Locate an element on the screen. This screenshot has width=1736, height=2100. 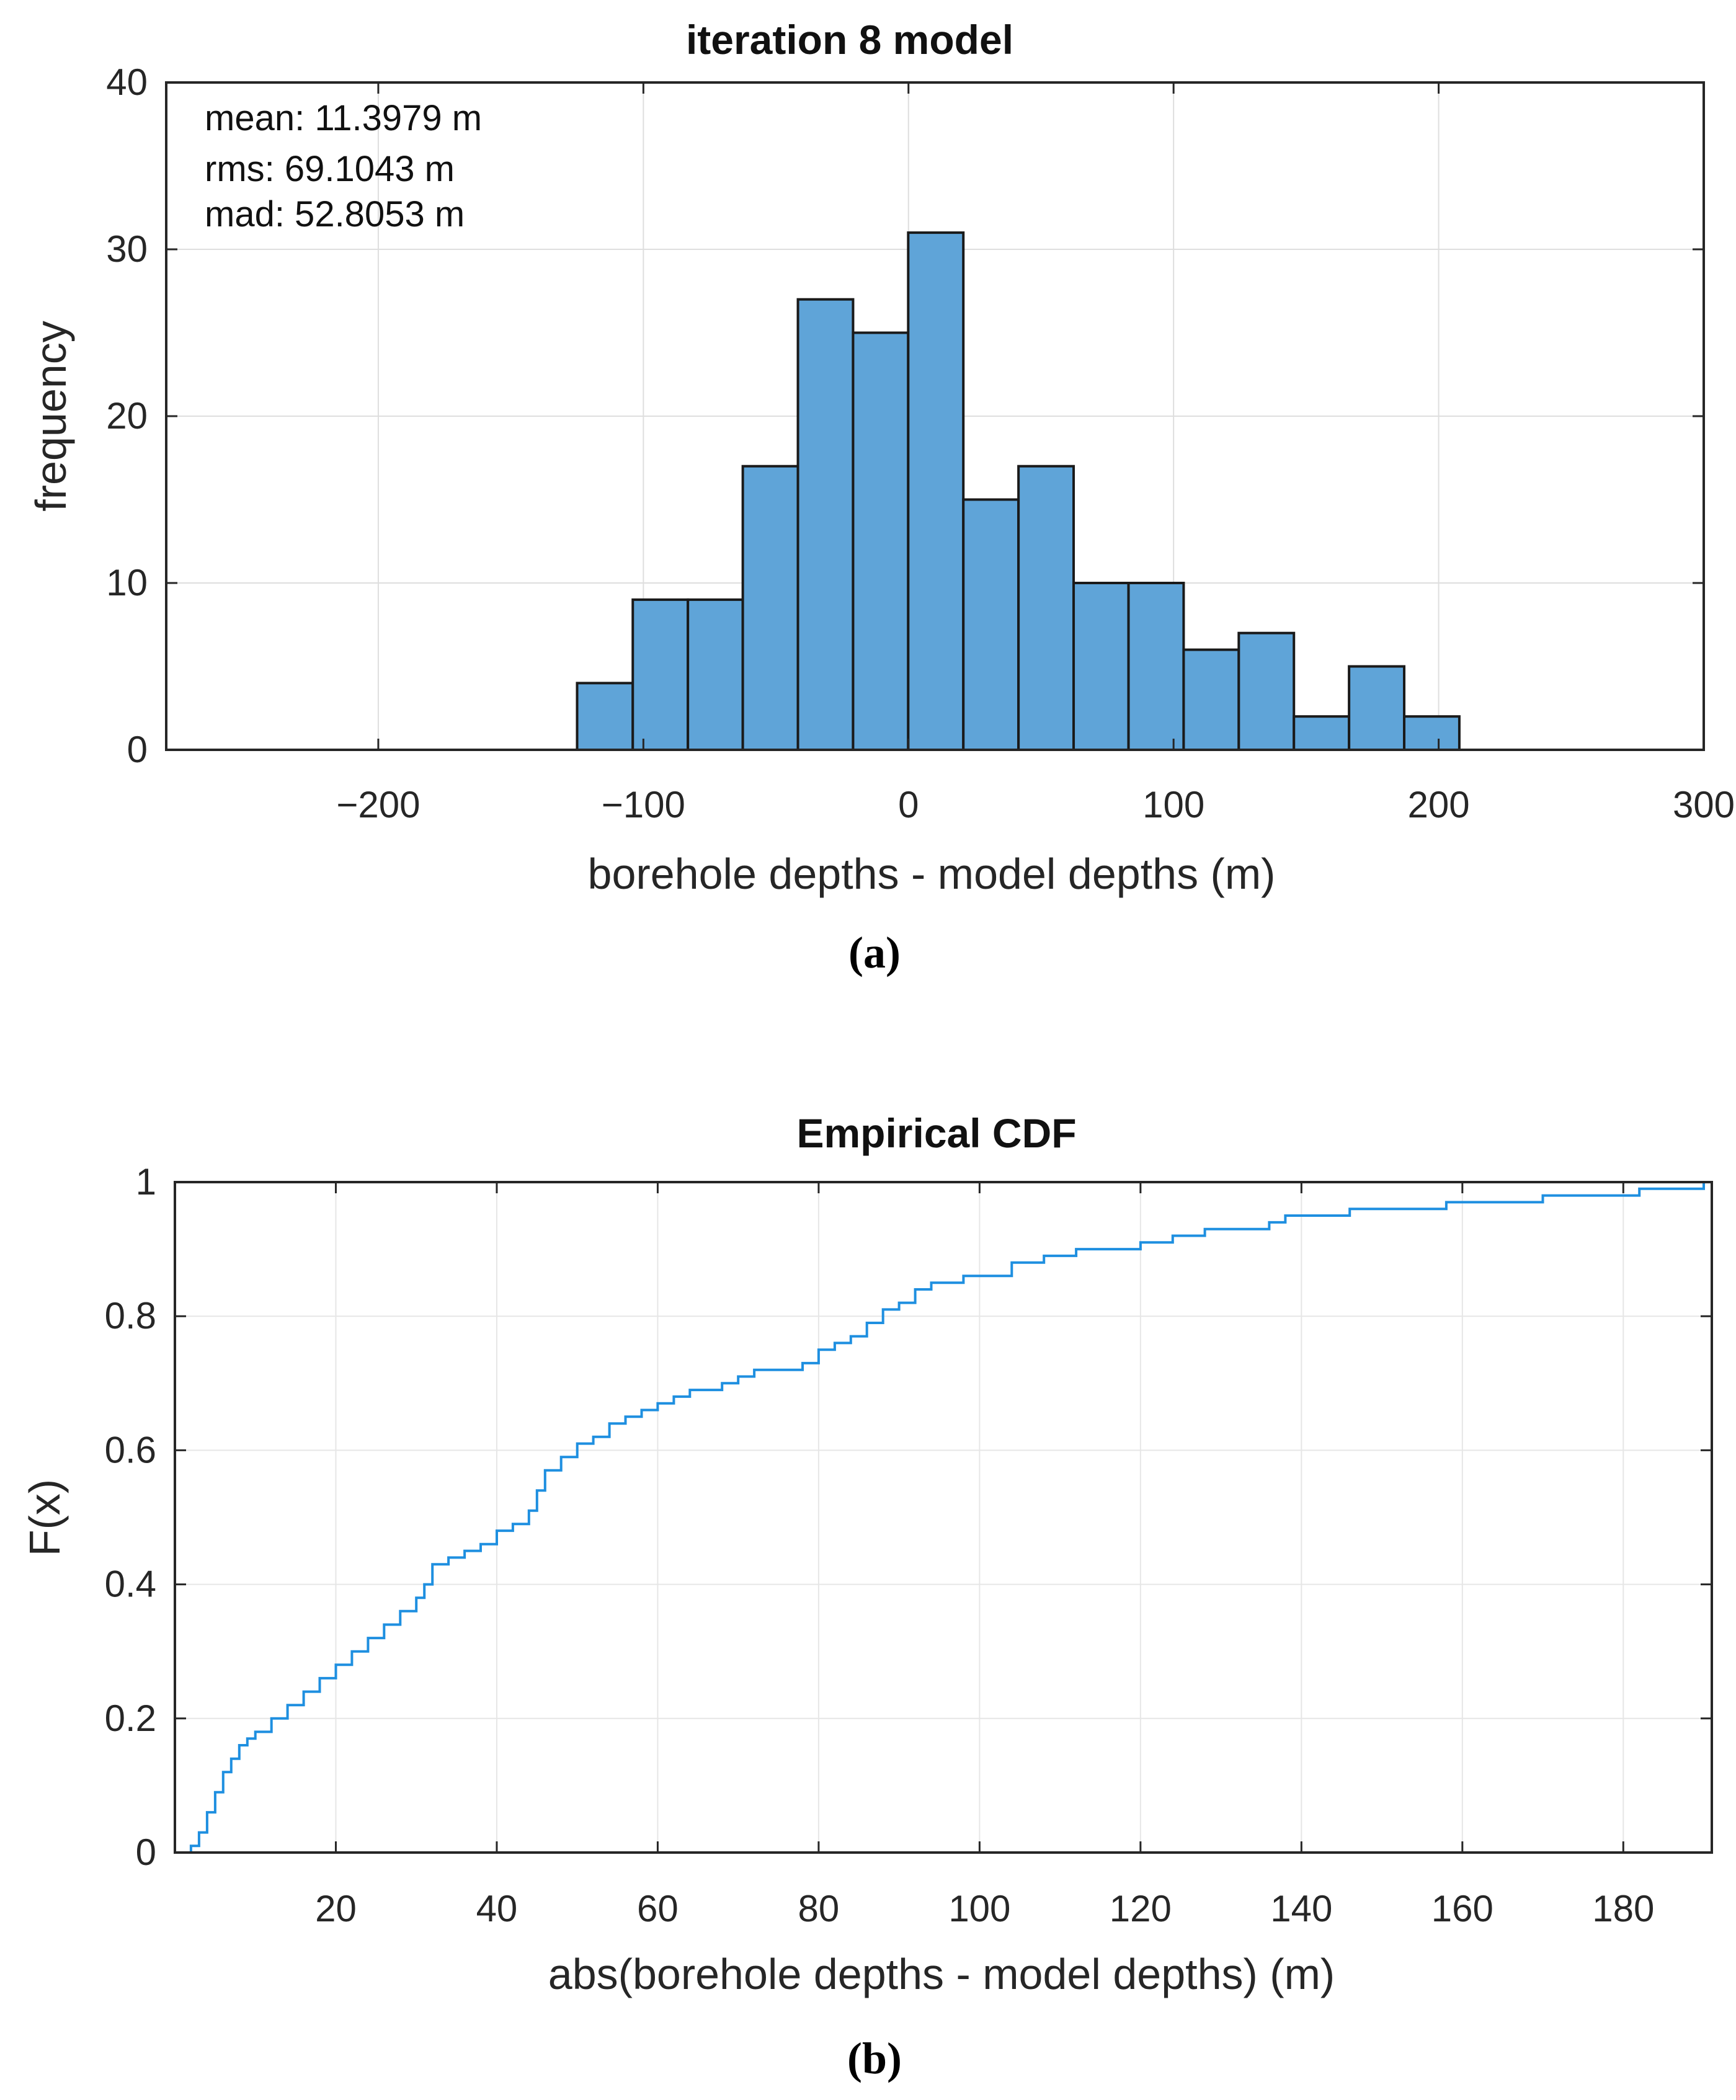
cdf-x-tick-label: 60 is located at coordinates (658, 1908).